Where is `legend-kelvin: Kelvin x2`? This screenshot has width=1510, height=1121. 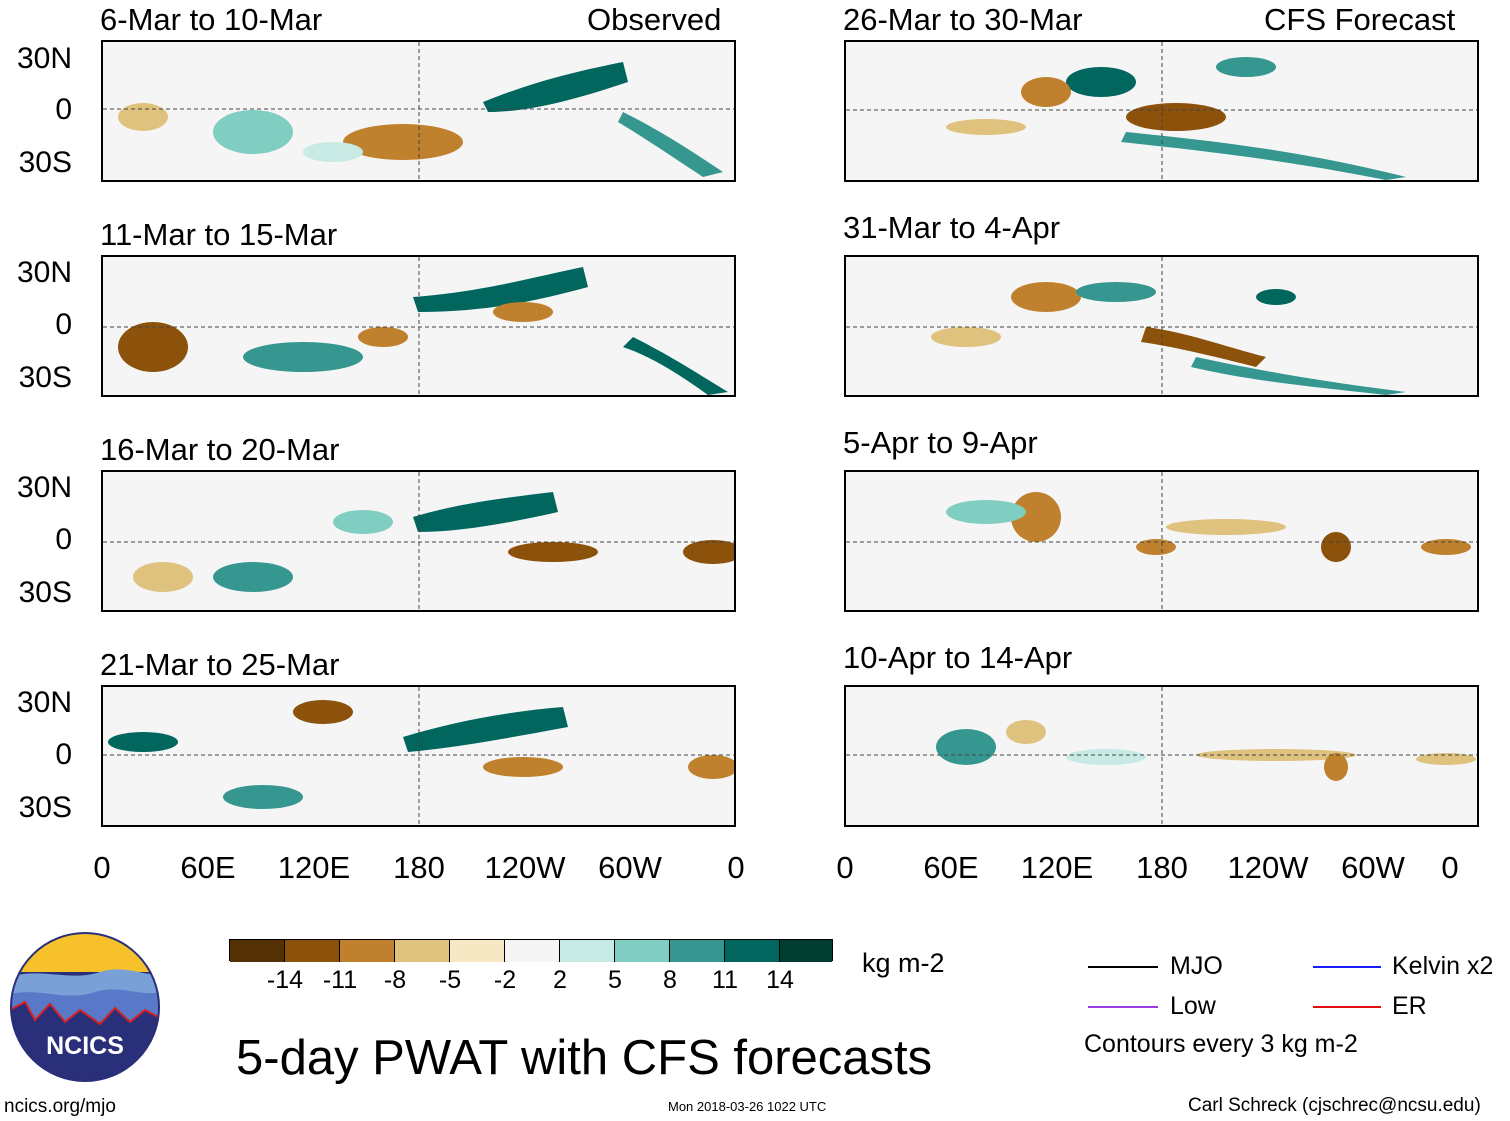 legend-kelvin: Kelvin x2 is located at coordinates (1443, 966).